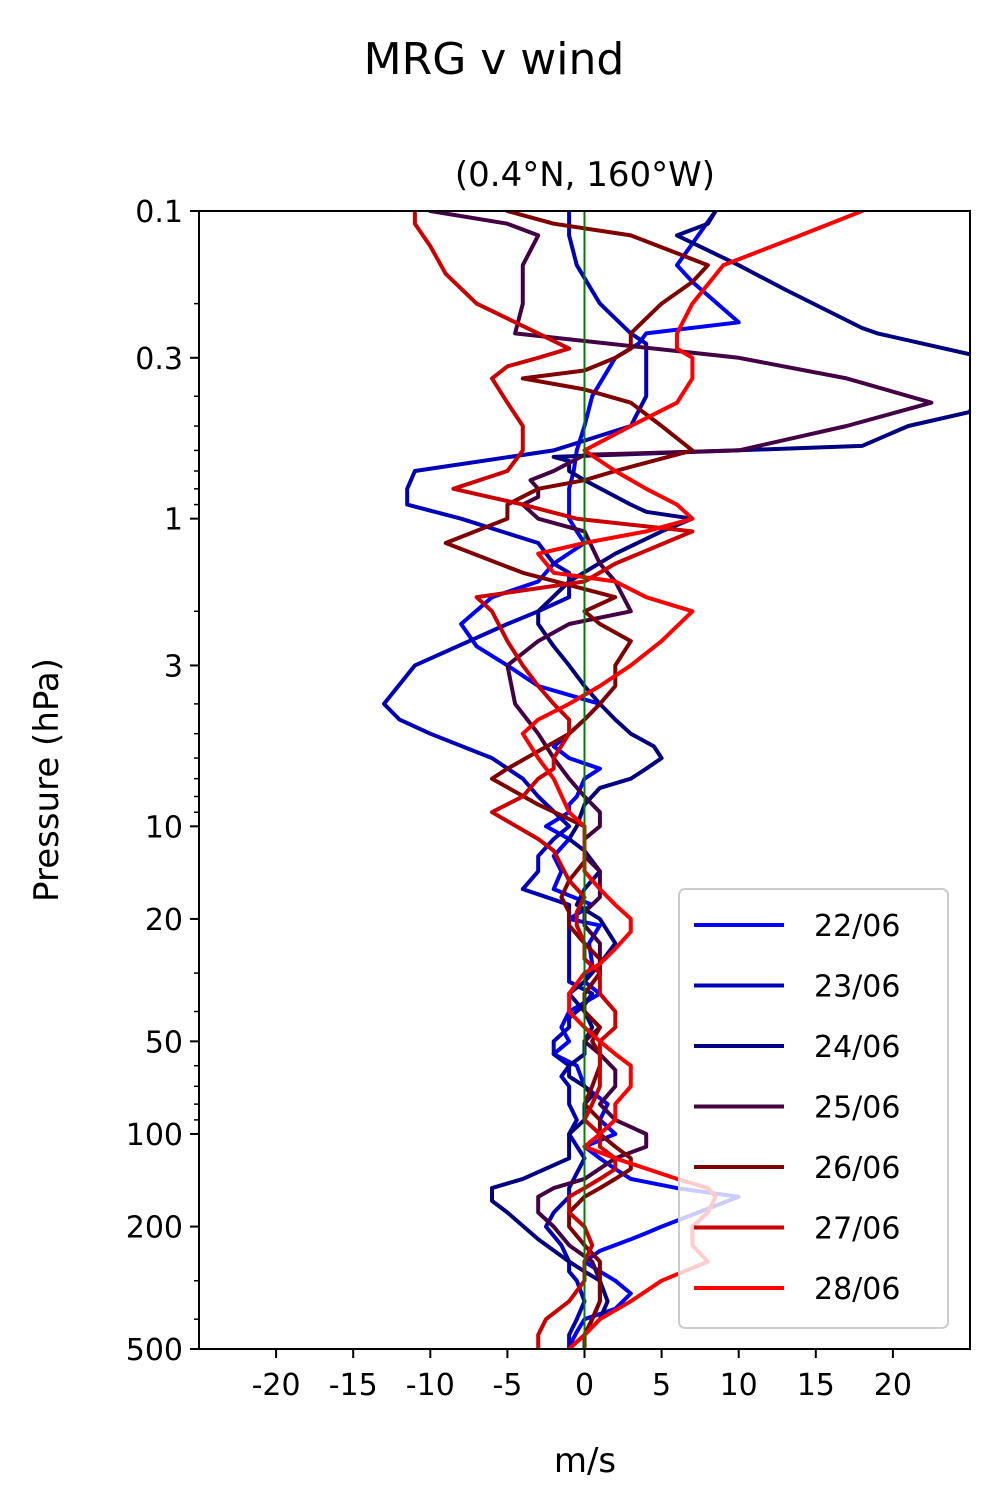  I want to click on chart-title: MRG v wind, so click(494, 59).